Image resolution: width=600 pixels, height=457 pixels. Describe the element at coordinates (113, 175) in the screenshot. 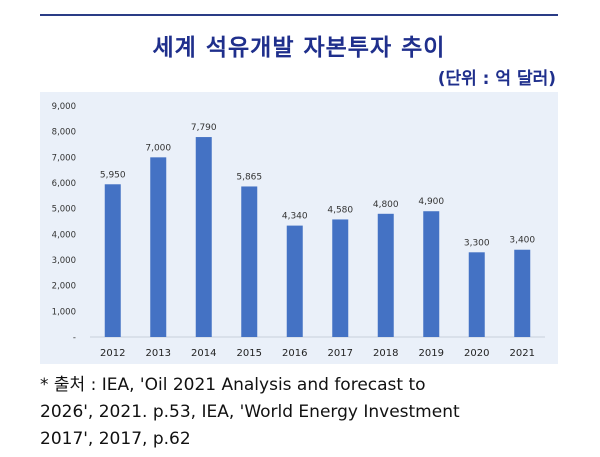

I see `data-label: 5,950` at that location.